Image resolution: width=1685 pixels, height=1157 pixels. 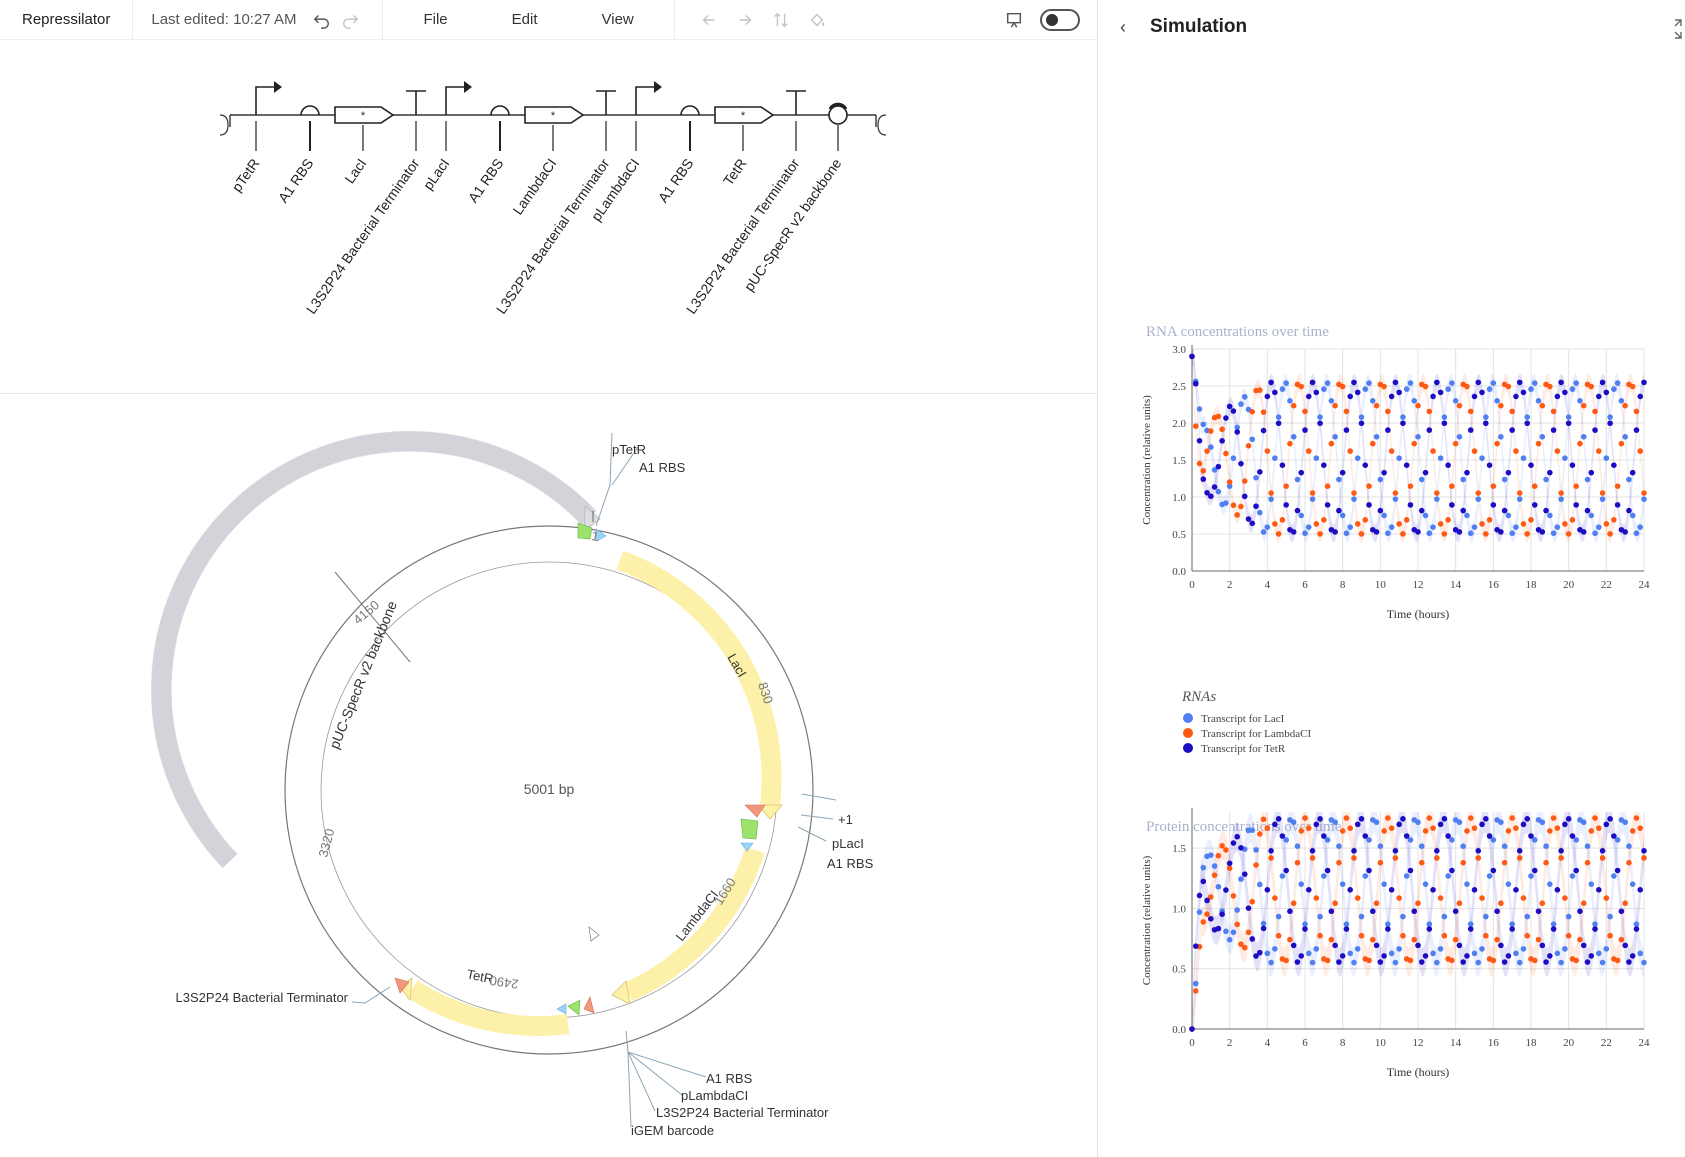 I want to click on legend-swatch-tetr, so click(x=1188, y=748).